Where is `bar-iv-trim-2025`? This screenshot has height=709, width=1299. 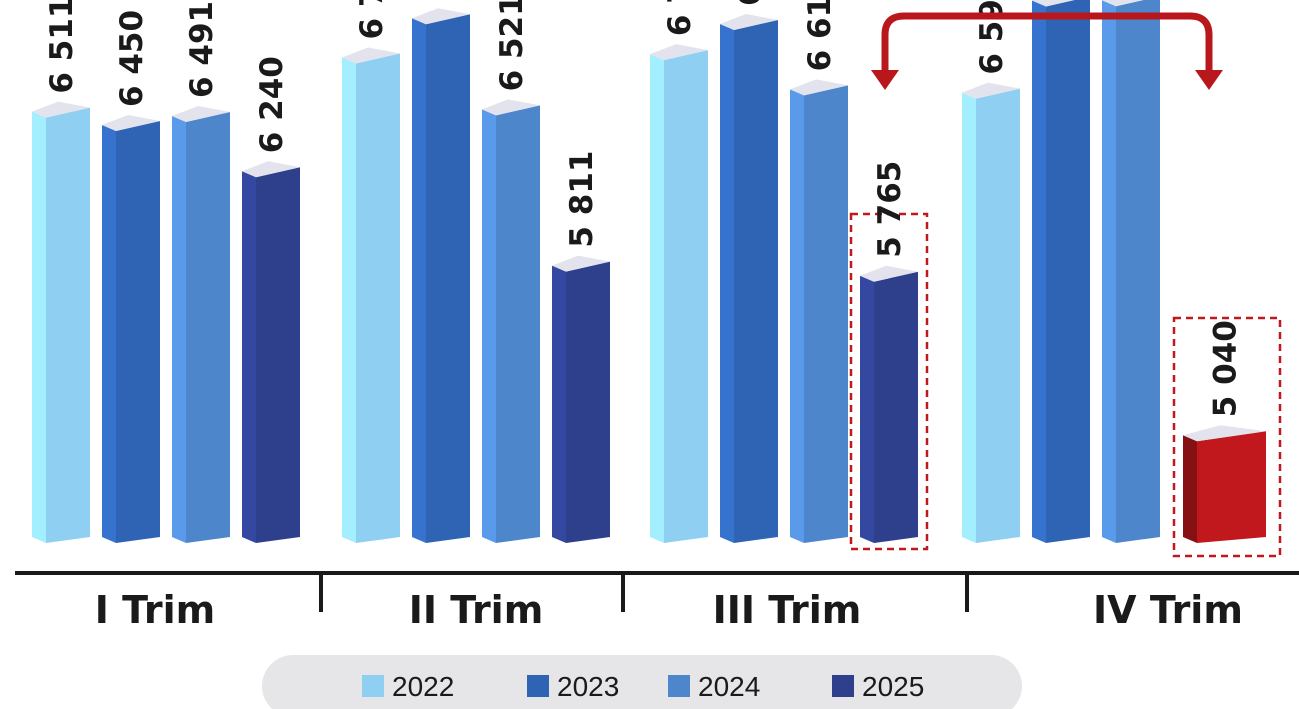 bar-iv-trim-2025 is located at coordinates (1224, 484).